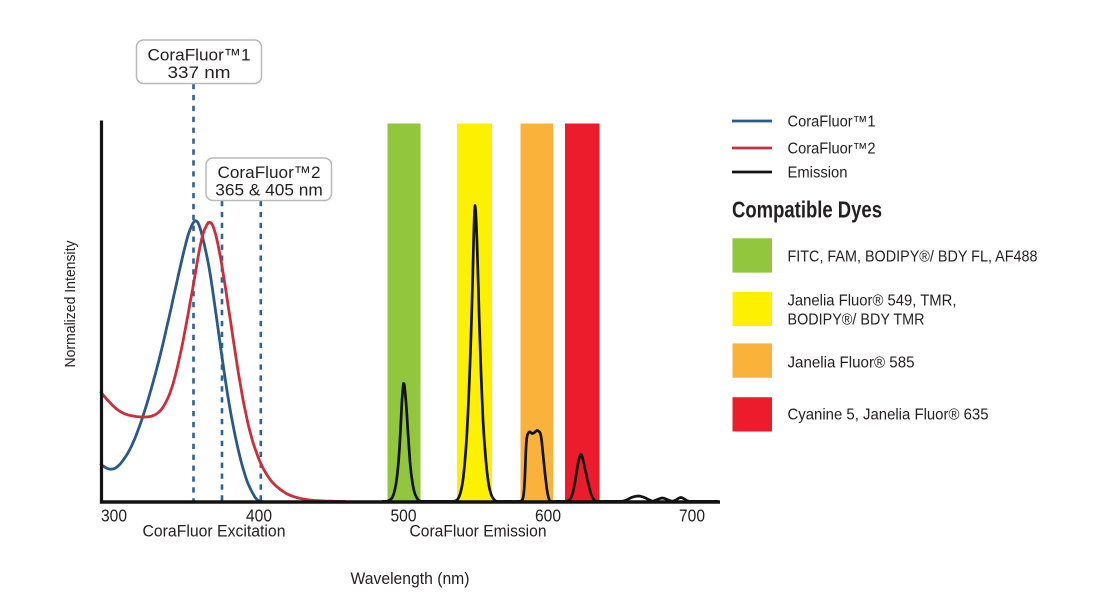  What do you see at coordinates (851, 363) in the screenshot?
I see `svg-text: Janelia Fluor® 585` at bounding box center [851, 363].